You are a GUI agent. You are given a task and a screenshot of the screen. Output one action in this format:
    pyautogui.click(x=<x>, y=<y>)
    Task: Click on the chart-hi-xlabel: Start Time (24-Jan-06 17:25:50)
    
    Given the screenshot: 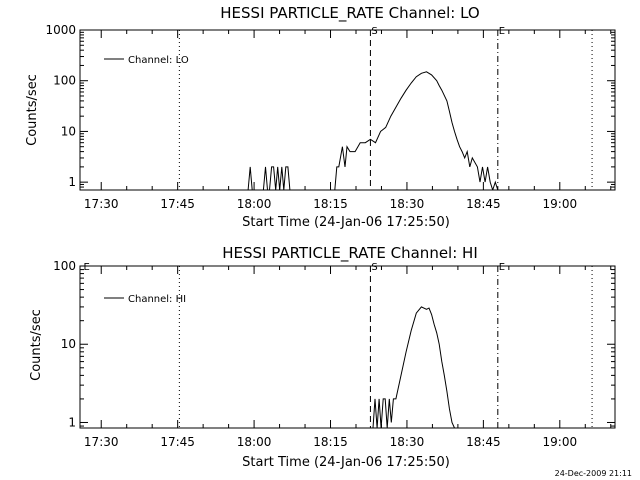 What is the action you would take?
    pyautogui.click(x=346, y=462)
    